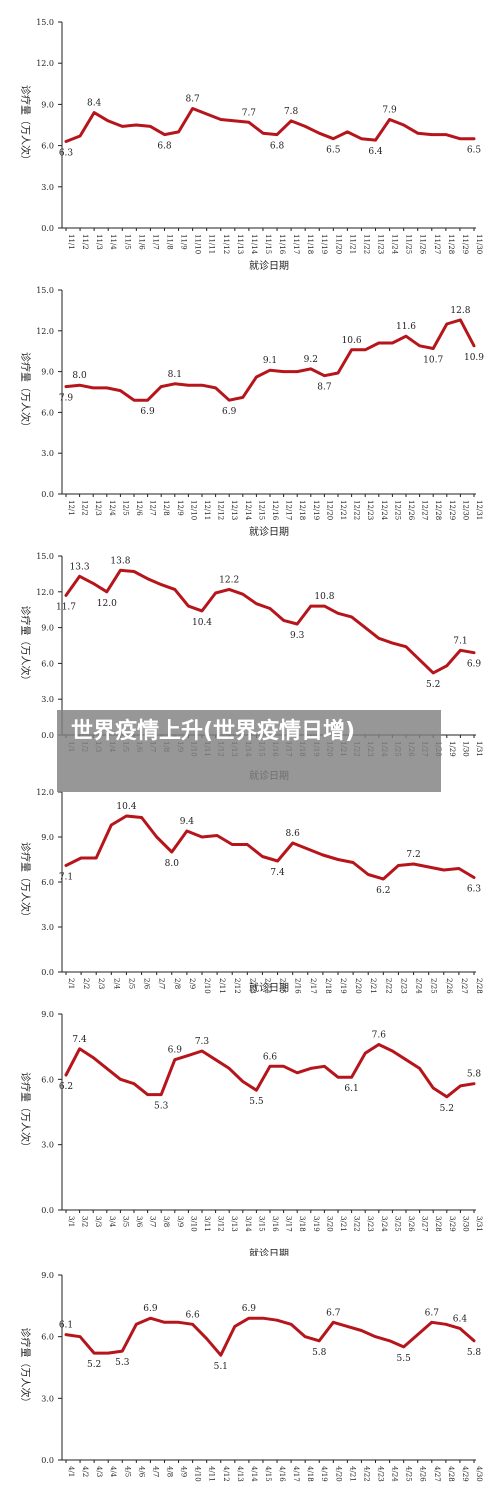  I want to click on data-label: 9.2, so click(311, 360).